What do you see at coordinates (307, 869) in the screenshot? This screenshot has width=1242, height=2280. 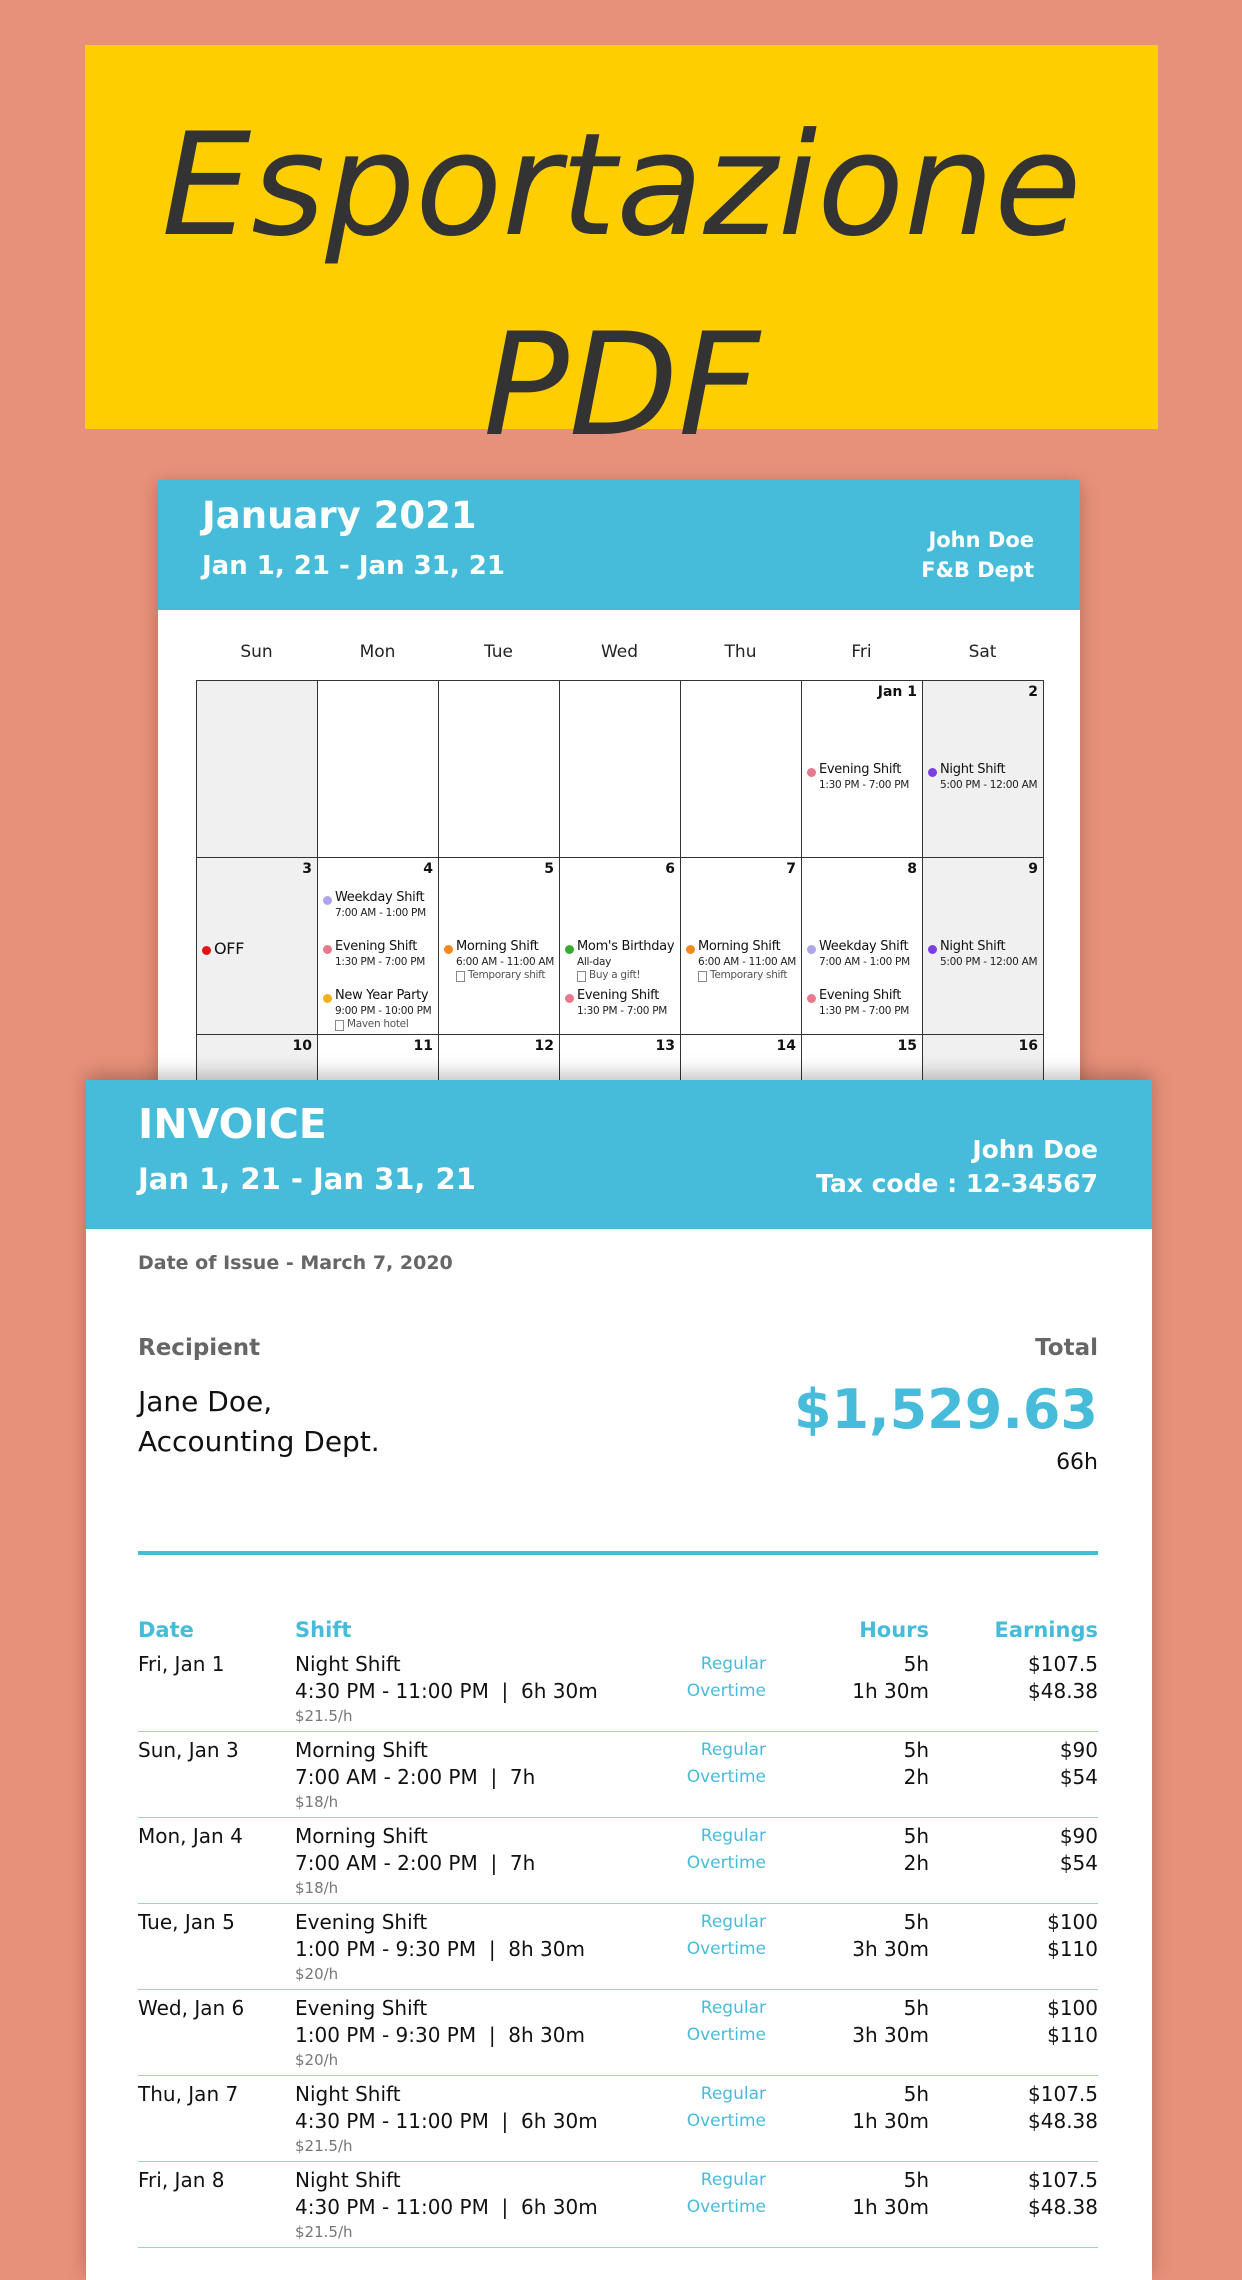 I see `day-number: 3` at bounding box center [307, 869].